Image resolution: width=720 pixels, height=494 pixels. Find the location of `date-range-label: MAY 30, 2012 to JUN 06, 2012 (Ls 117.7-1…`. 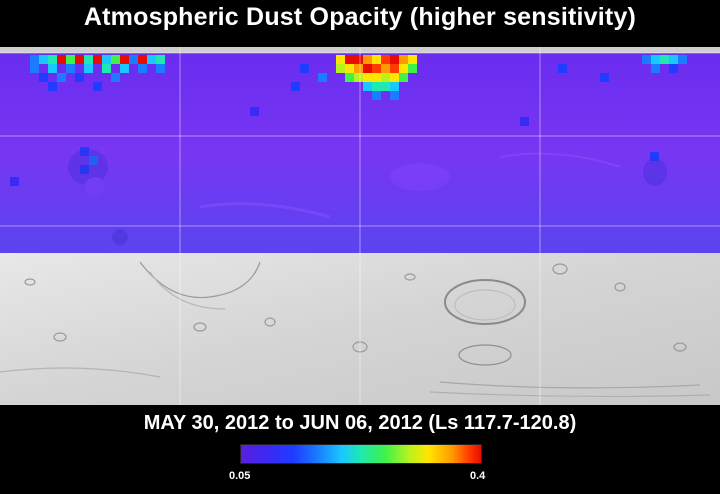

date-range-label: MAY 30, 2012 to JUN 06, 2012 (Ls 117.7-1… is located at coordinates (360, 423).